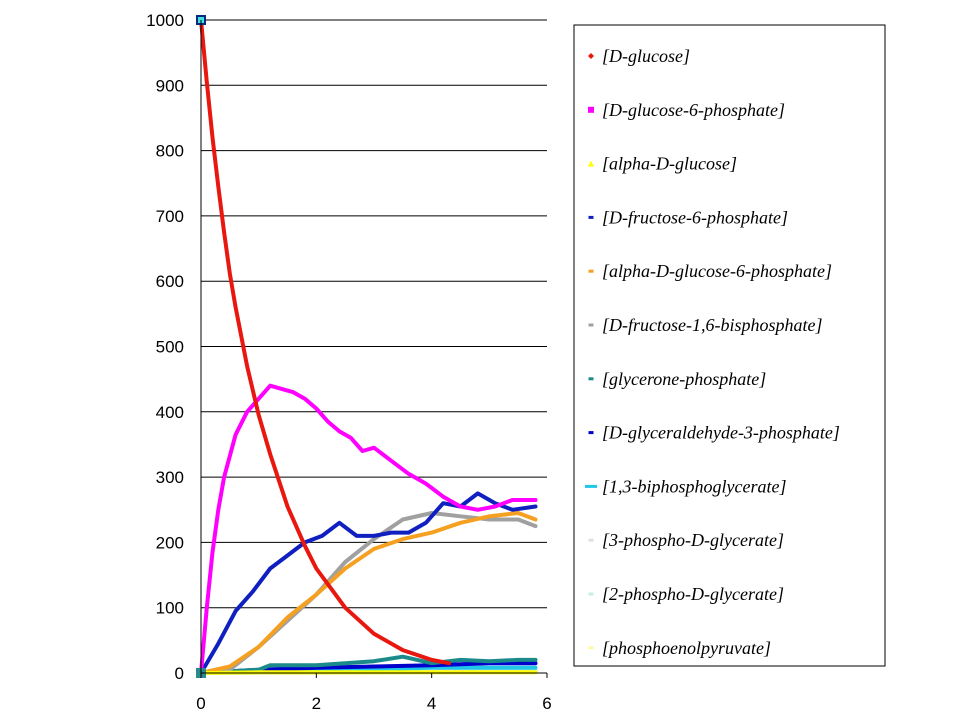 Image resolution: width=960 pixels, height=720 pixels. I want to click on legend-label-d-fructose-6-phosphate: [D-fructose-6-phosphate], so click(695, 217).